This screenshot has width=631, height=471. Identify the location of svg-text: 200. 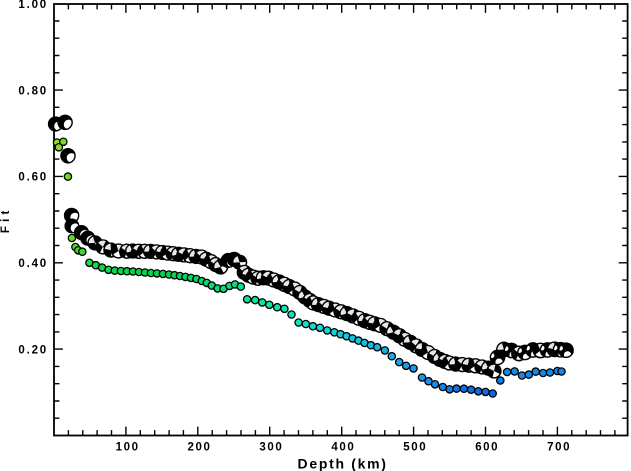
(200, 448).